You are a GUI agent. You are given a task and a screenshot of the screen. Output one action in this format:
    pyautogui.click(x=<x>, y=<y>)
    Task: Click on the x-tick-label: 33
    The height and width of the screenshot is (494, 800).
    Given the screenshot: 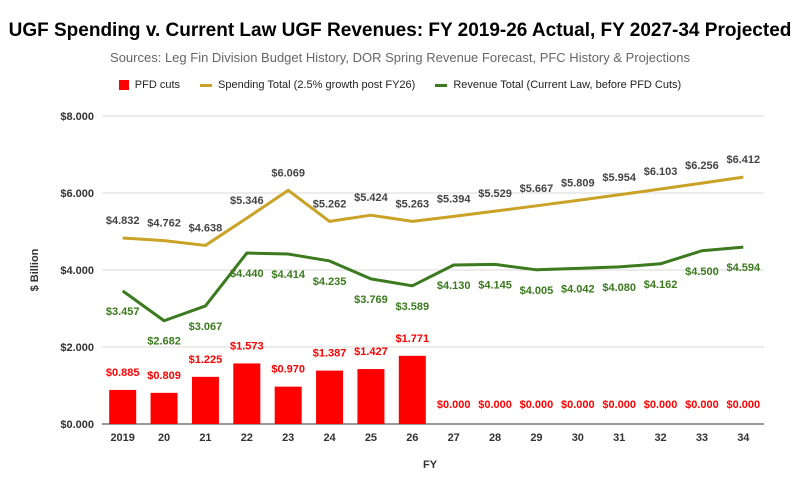 What is the action you would take?
    pyautogui.click(x=702, y=438)
    